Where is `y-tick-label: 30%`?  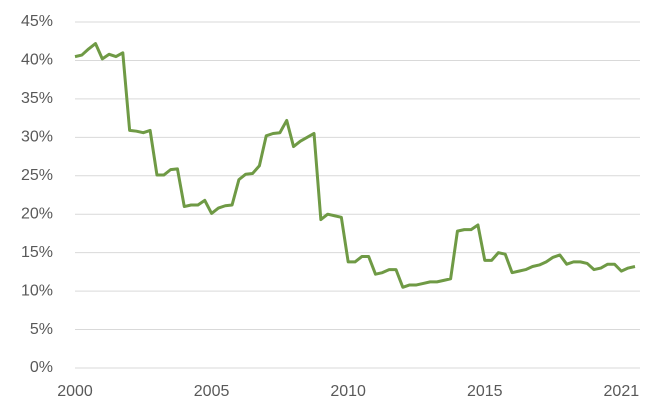
y-tick-label: 30% is located at coordinates (37, 137).